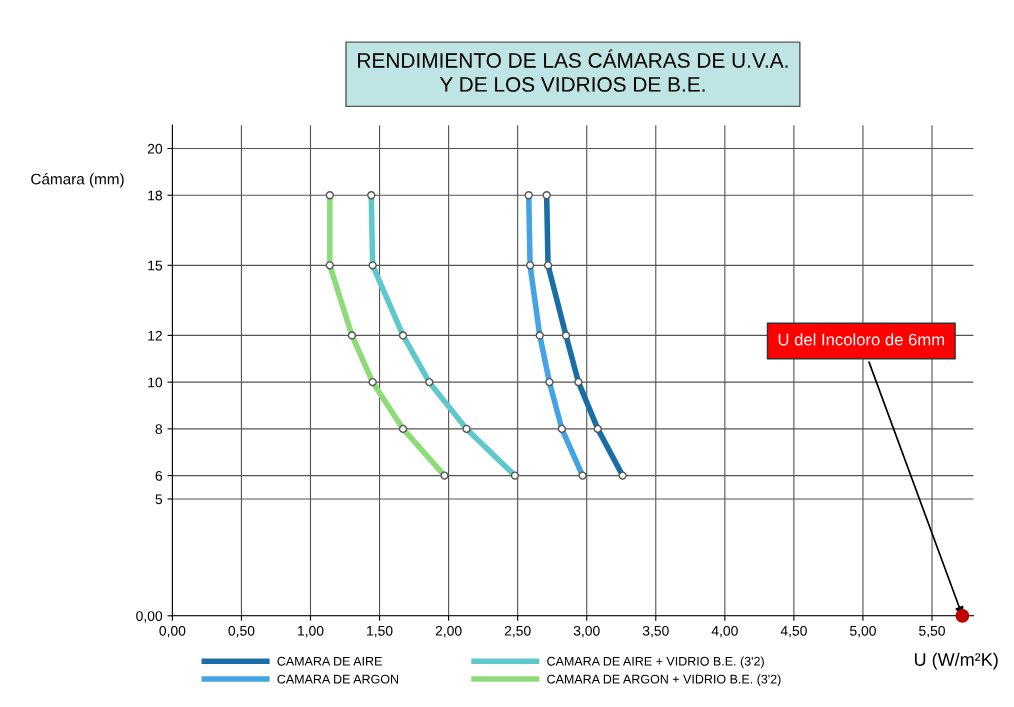 The height and width of the screenshot is (707, 1014). I want to click on x-tick-label: 2,00, so click(448, 631).